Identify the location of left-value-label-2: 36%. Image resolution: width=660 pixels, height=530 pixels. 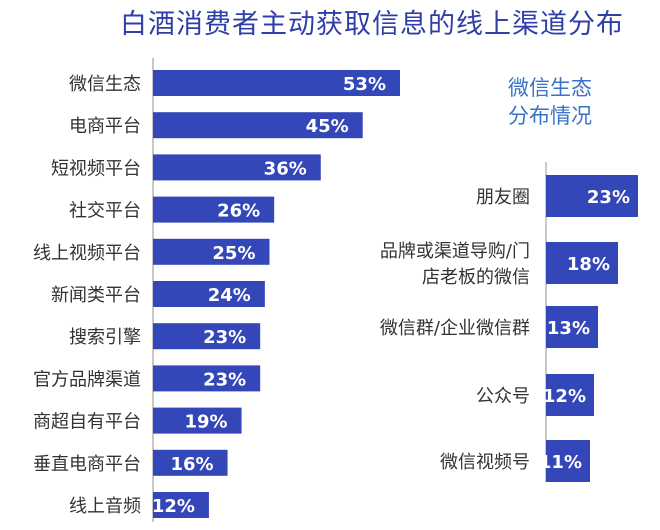
(285, 168).